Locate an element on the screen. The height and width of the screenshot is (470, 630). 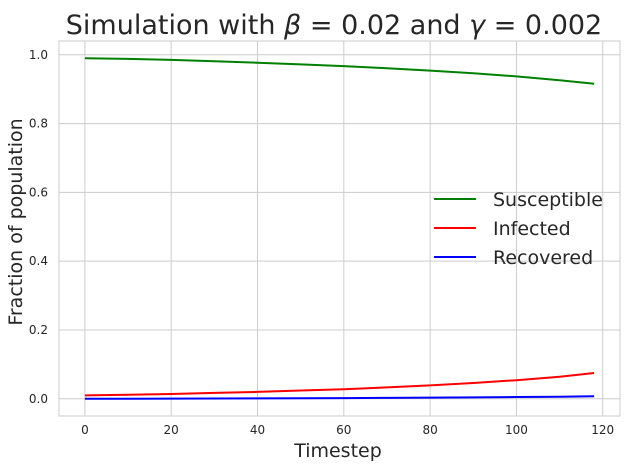
legend-label-infected: Infected is located at coordinates (532, 229).